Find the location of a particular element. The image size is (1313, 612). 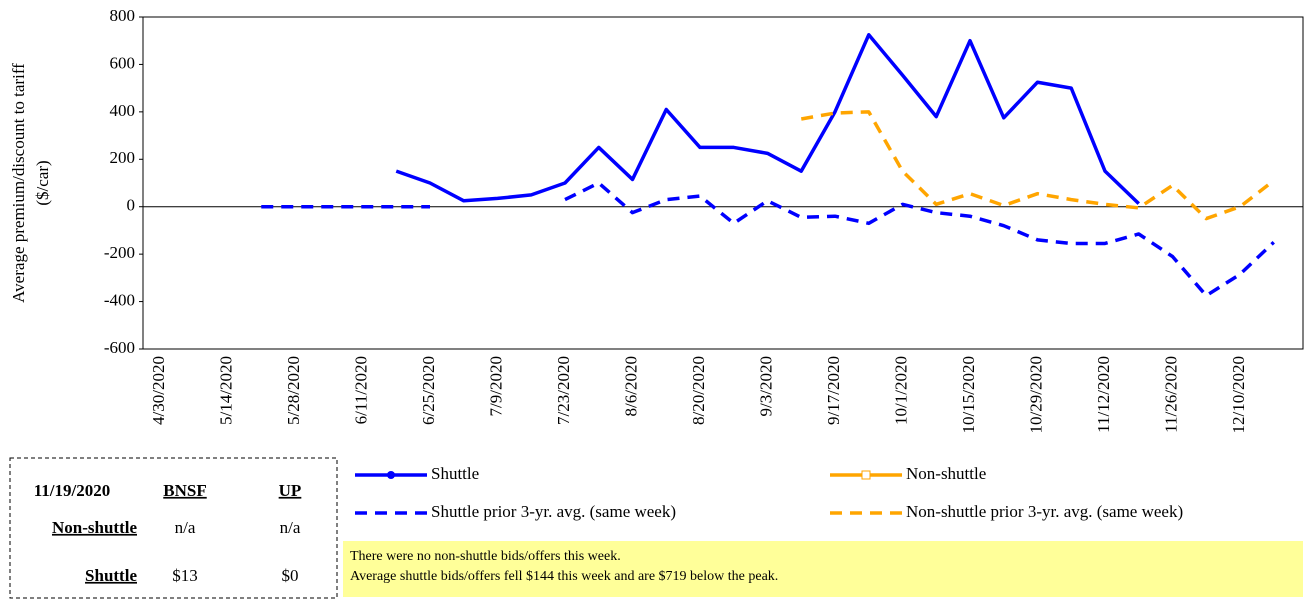

note-box is located at coordinates (823, 569).